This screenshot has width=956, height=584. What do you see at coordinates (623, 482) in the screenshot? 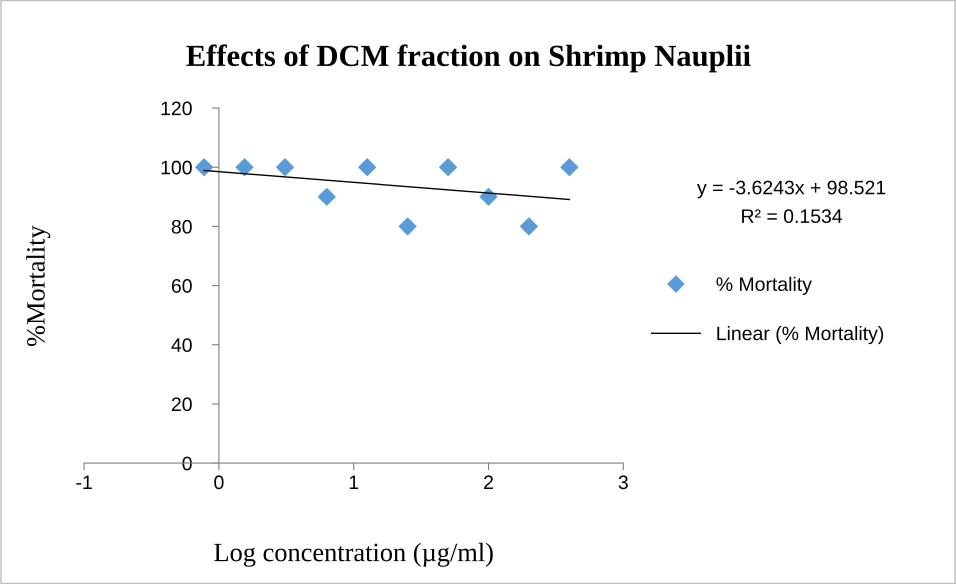
I see `x-tick-label: 3` at bounding box center [623, 482].